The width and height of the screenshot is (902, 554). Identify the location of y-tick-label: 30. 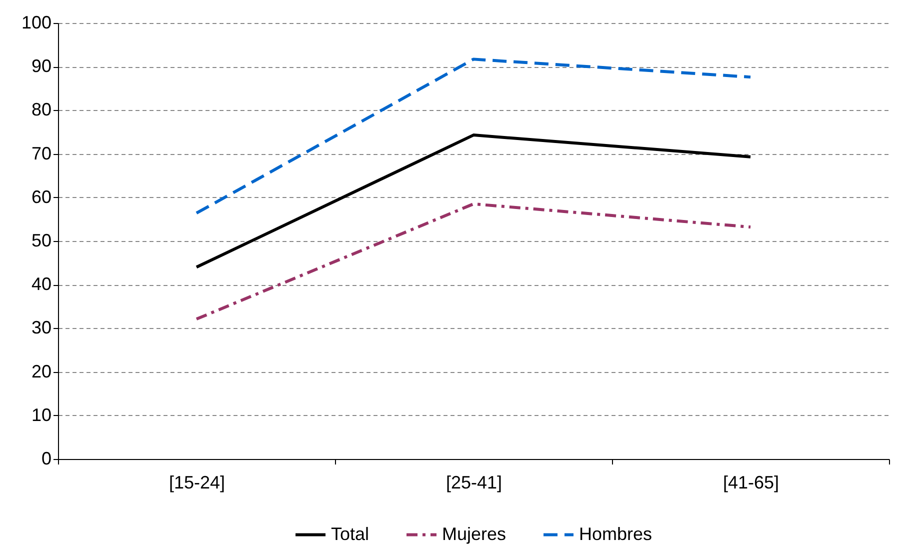
(41, 328).